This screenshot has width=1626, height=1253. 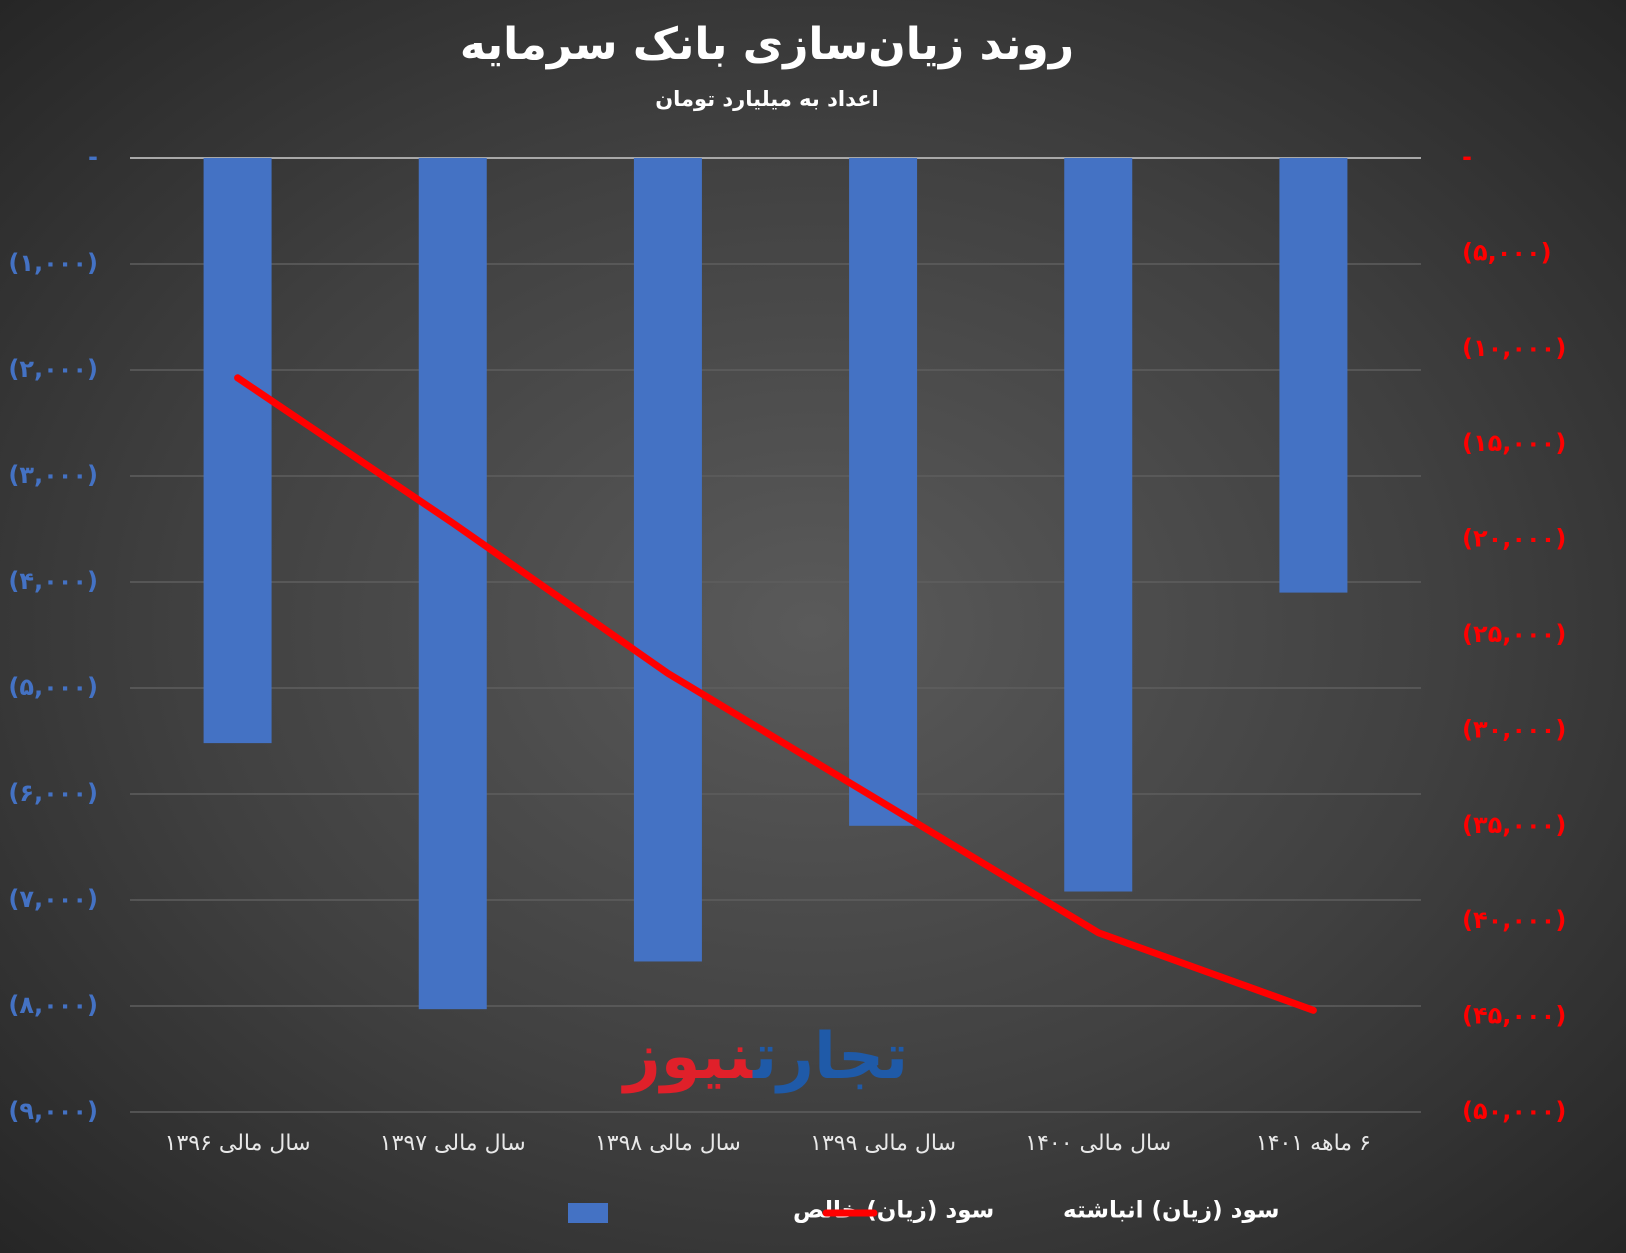 What do you see at coordinates (53, 899) in the screenshot?
I see `y-tick-label: (۷,۰۰۰)` at bounding box center [53, 899].